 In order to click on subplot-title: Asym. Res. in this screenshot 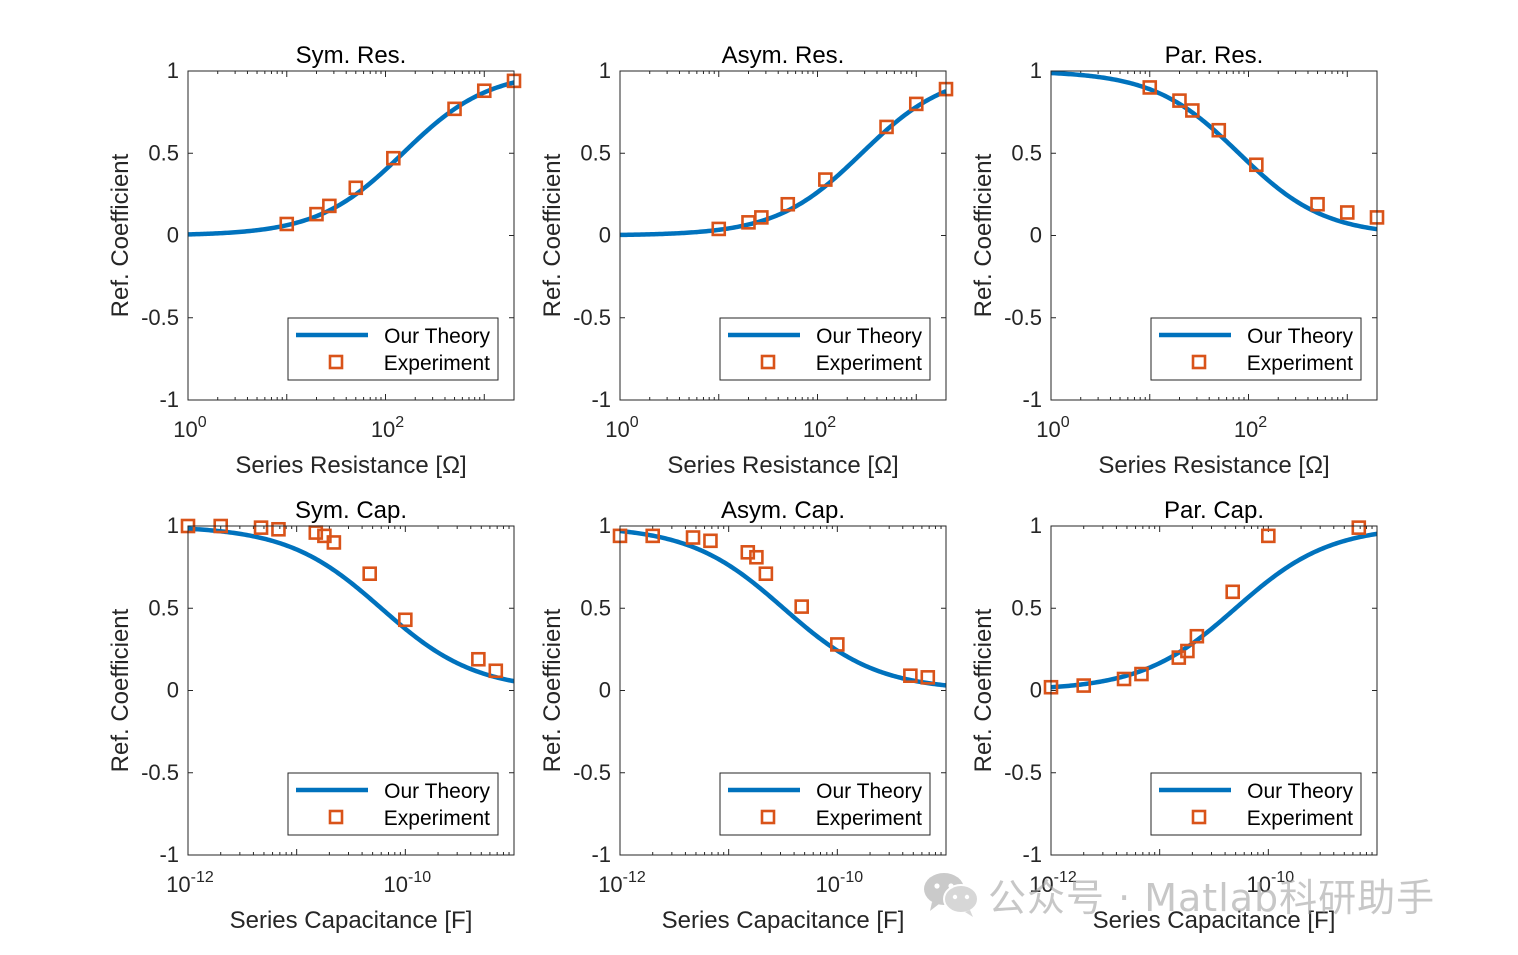, I will do `click(783, 55)`.